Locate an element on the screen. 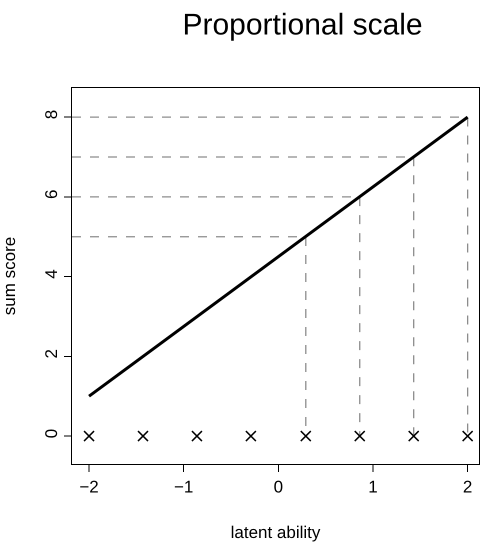 The image size is (488, 546). x-axis-title: latent ability is located at coordinates (275, 532).